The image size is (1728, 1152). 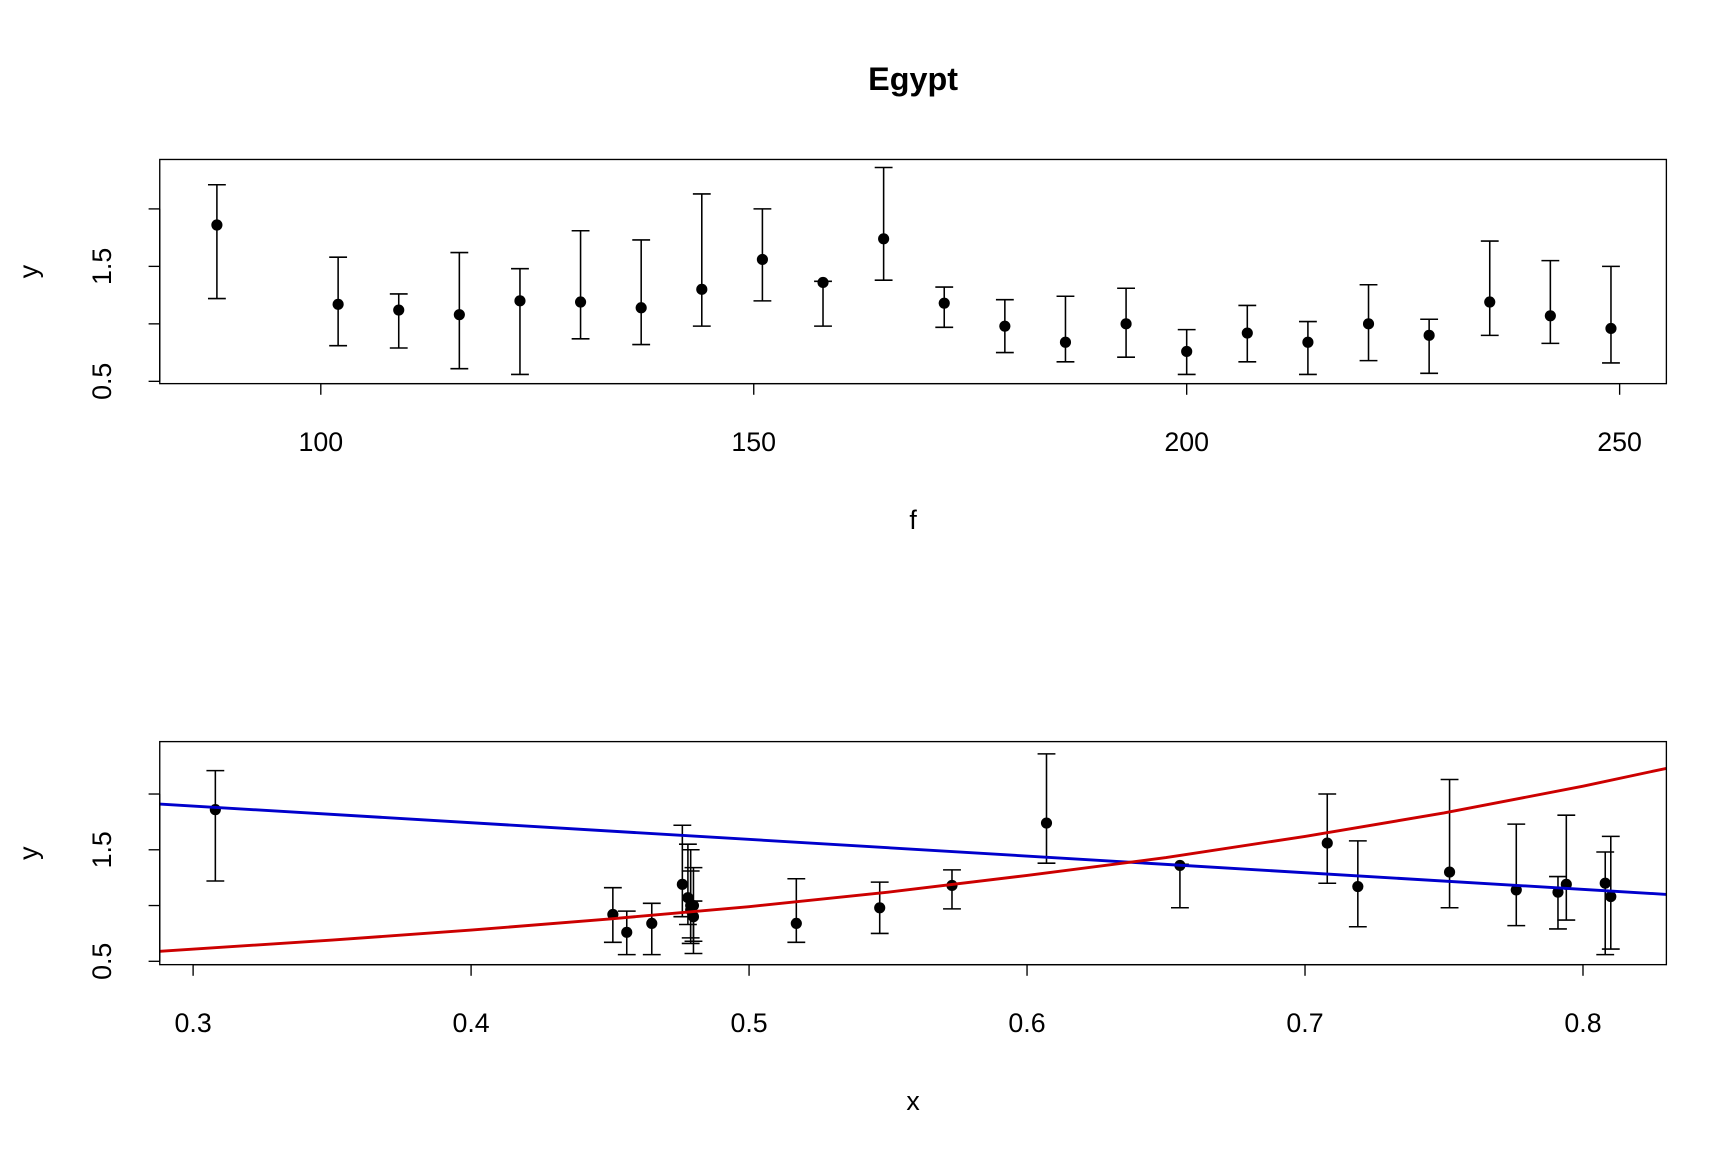 What do you see at coordinates (913, 1101) in the screenshot?
I see `x-axis-label: x` at bounding box center [913, 1101].